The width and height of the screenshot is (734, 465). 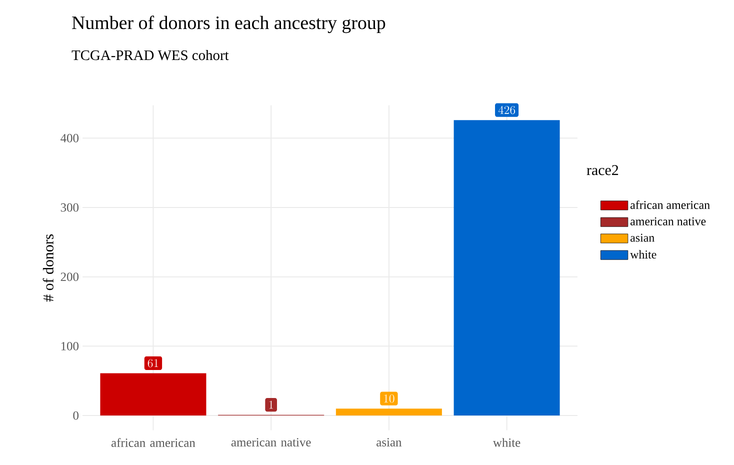 I want to click on y-axis-title: # of donors, so click(x=48, y=268).